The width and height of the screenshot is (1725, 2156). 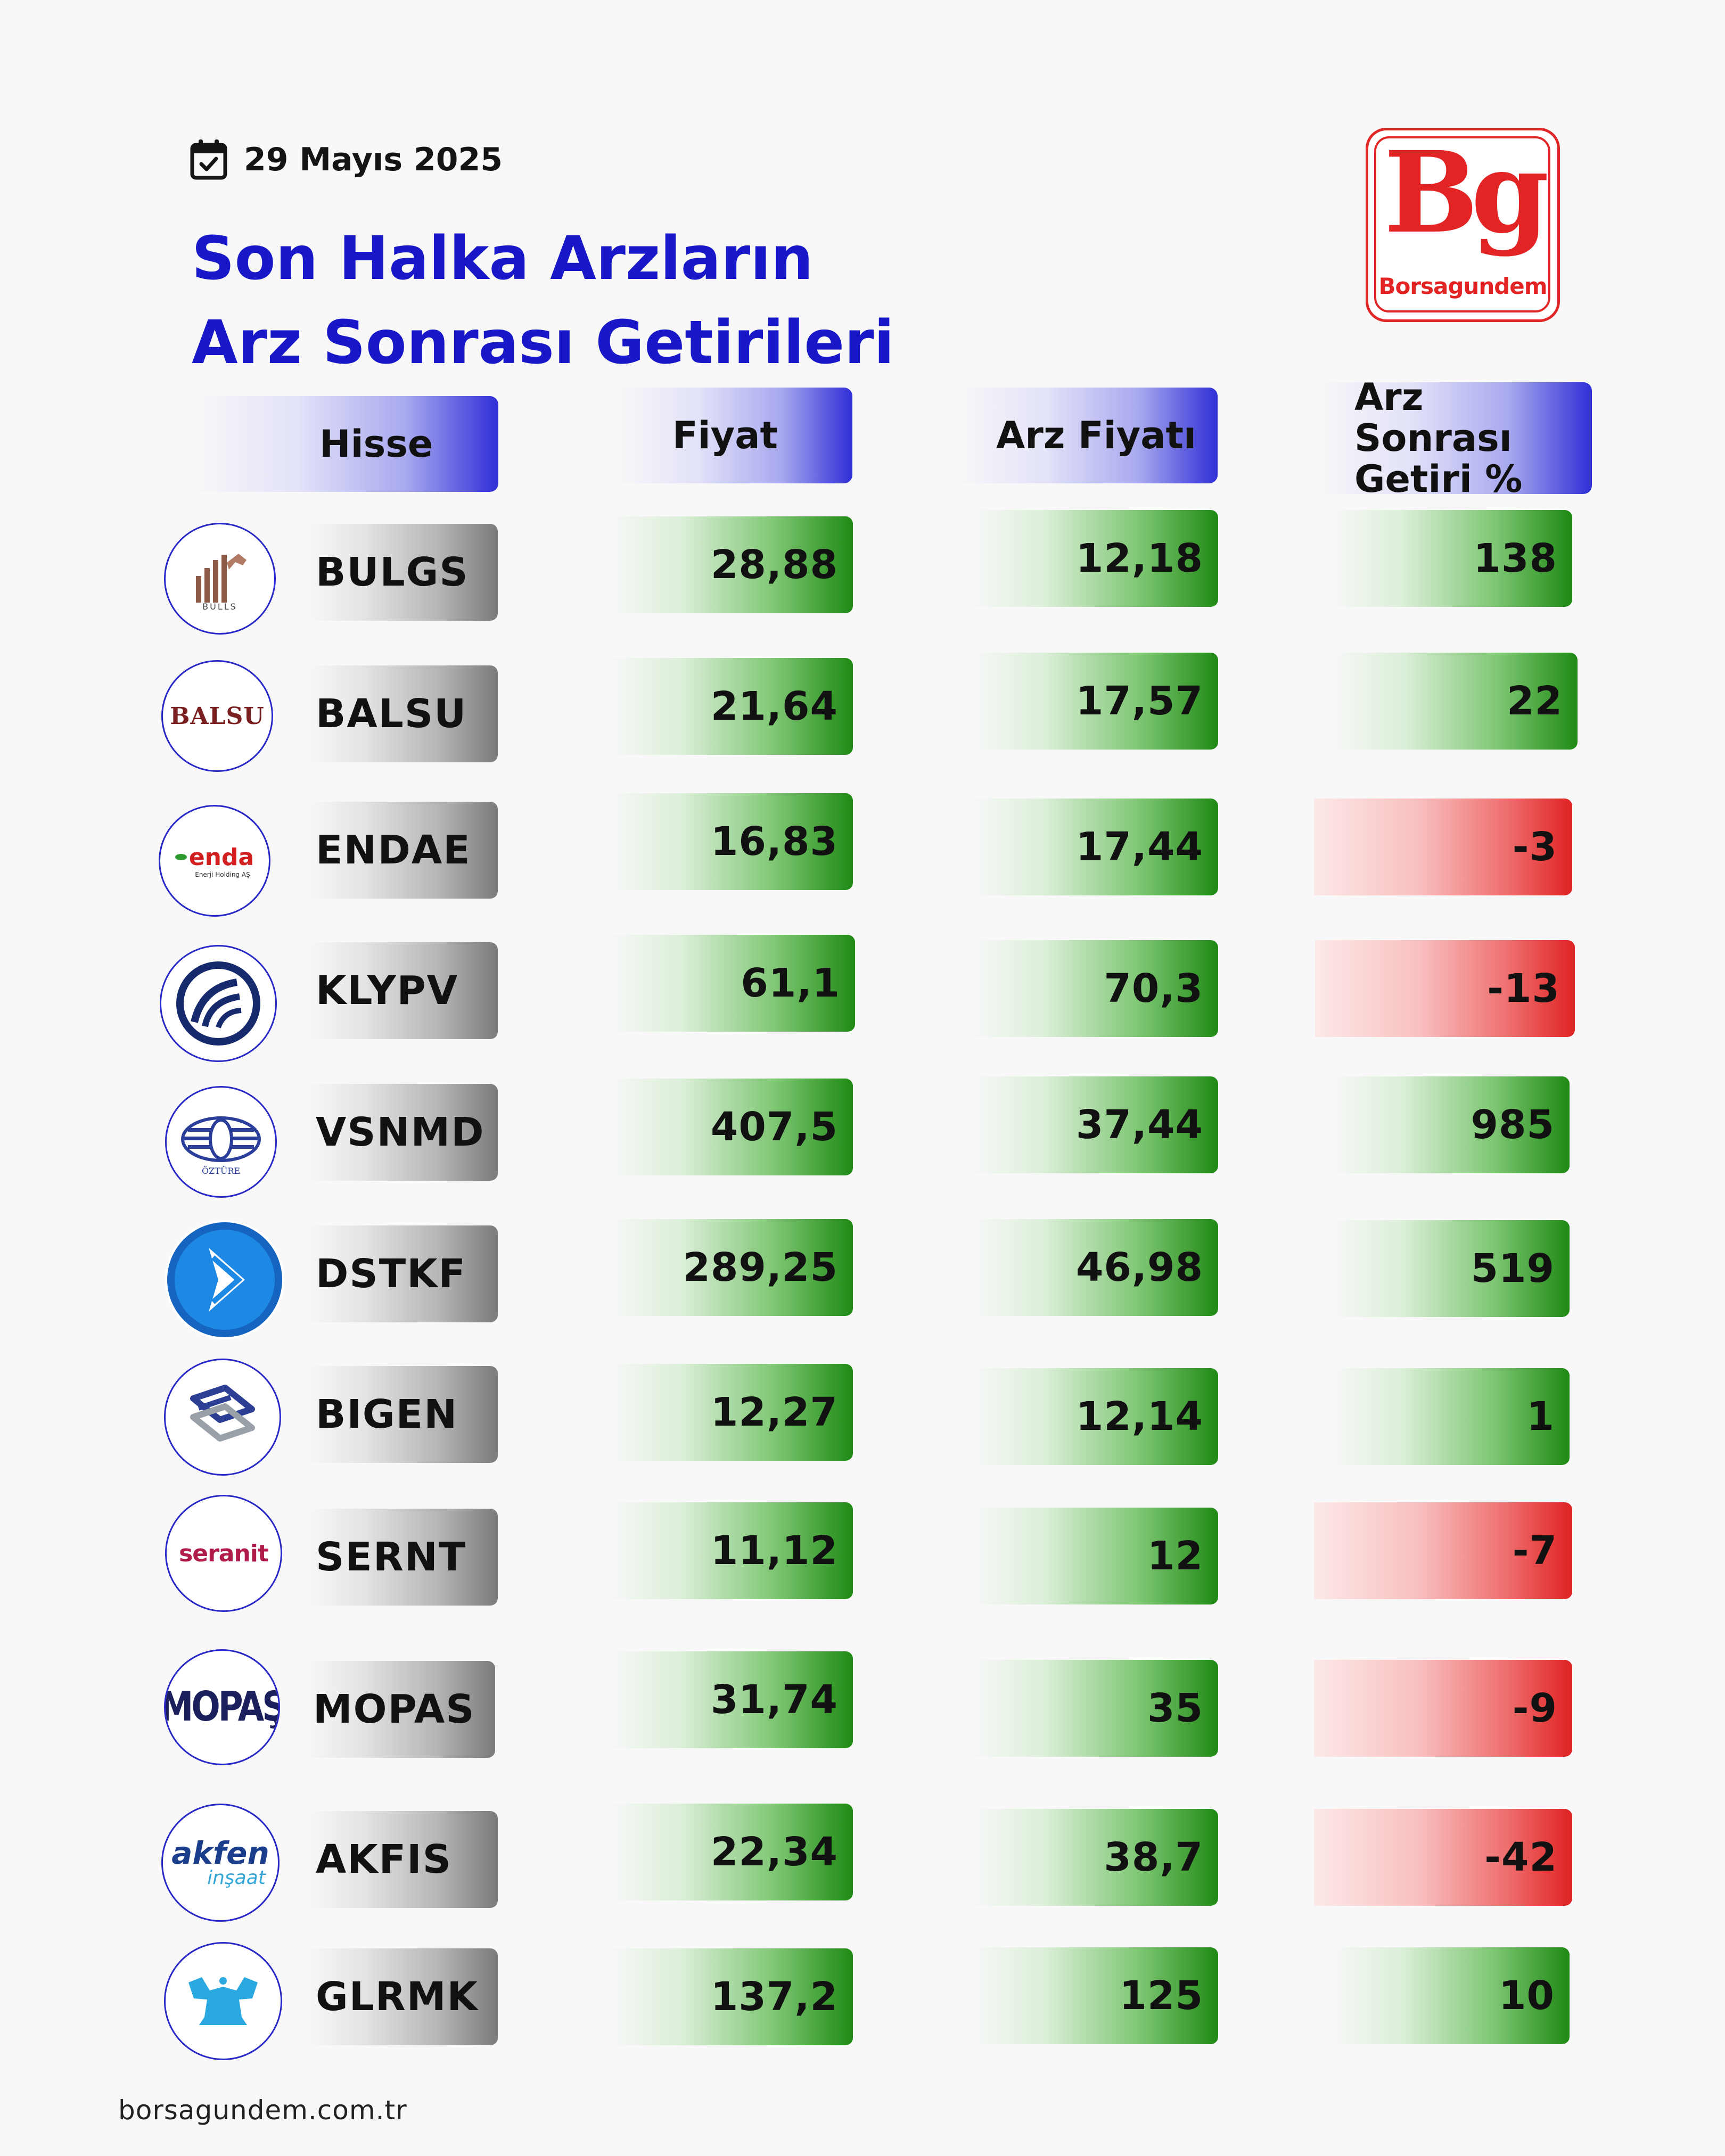 I want to click on gulermak-logo-icon, so click(x=223, y=2001).